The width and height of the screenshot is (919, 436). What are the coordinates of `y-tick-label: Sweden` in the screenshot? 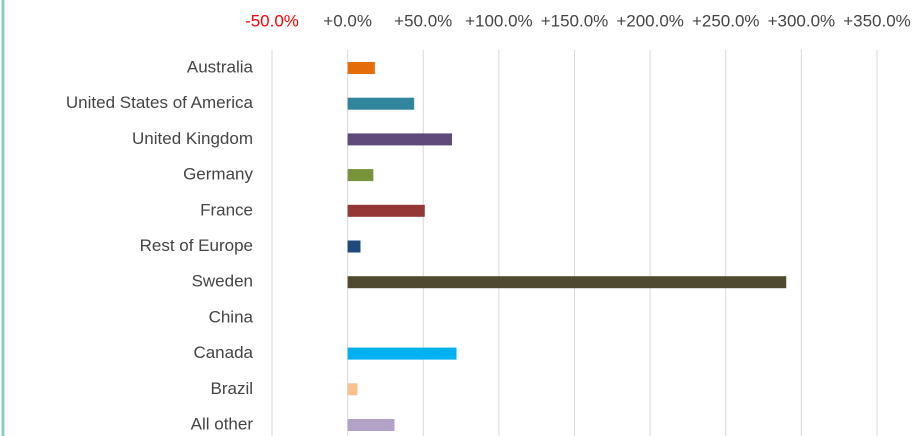 It's located at (222, 281).